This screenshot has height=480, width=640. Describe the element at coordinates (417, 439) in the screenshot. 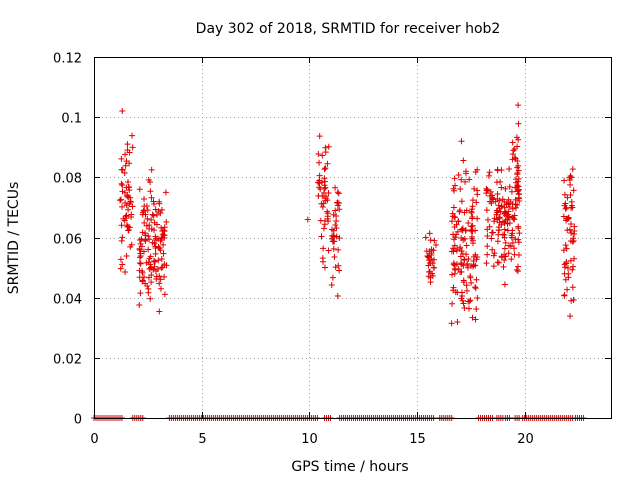

I see `x-tick-label: 15` at that location.